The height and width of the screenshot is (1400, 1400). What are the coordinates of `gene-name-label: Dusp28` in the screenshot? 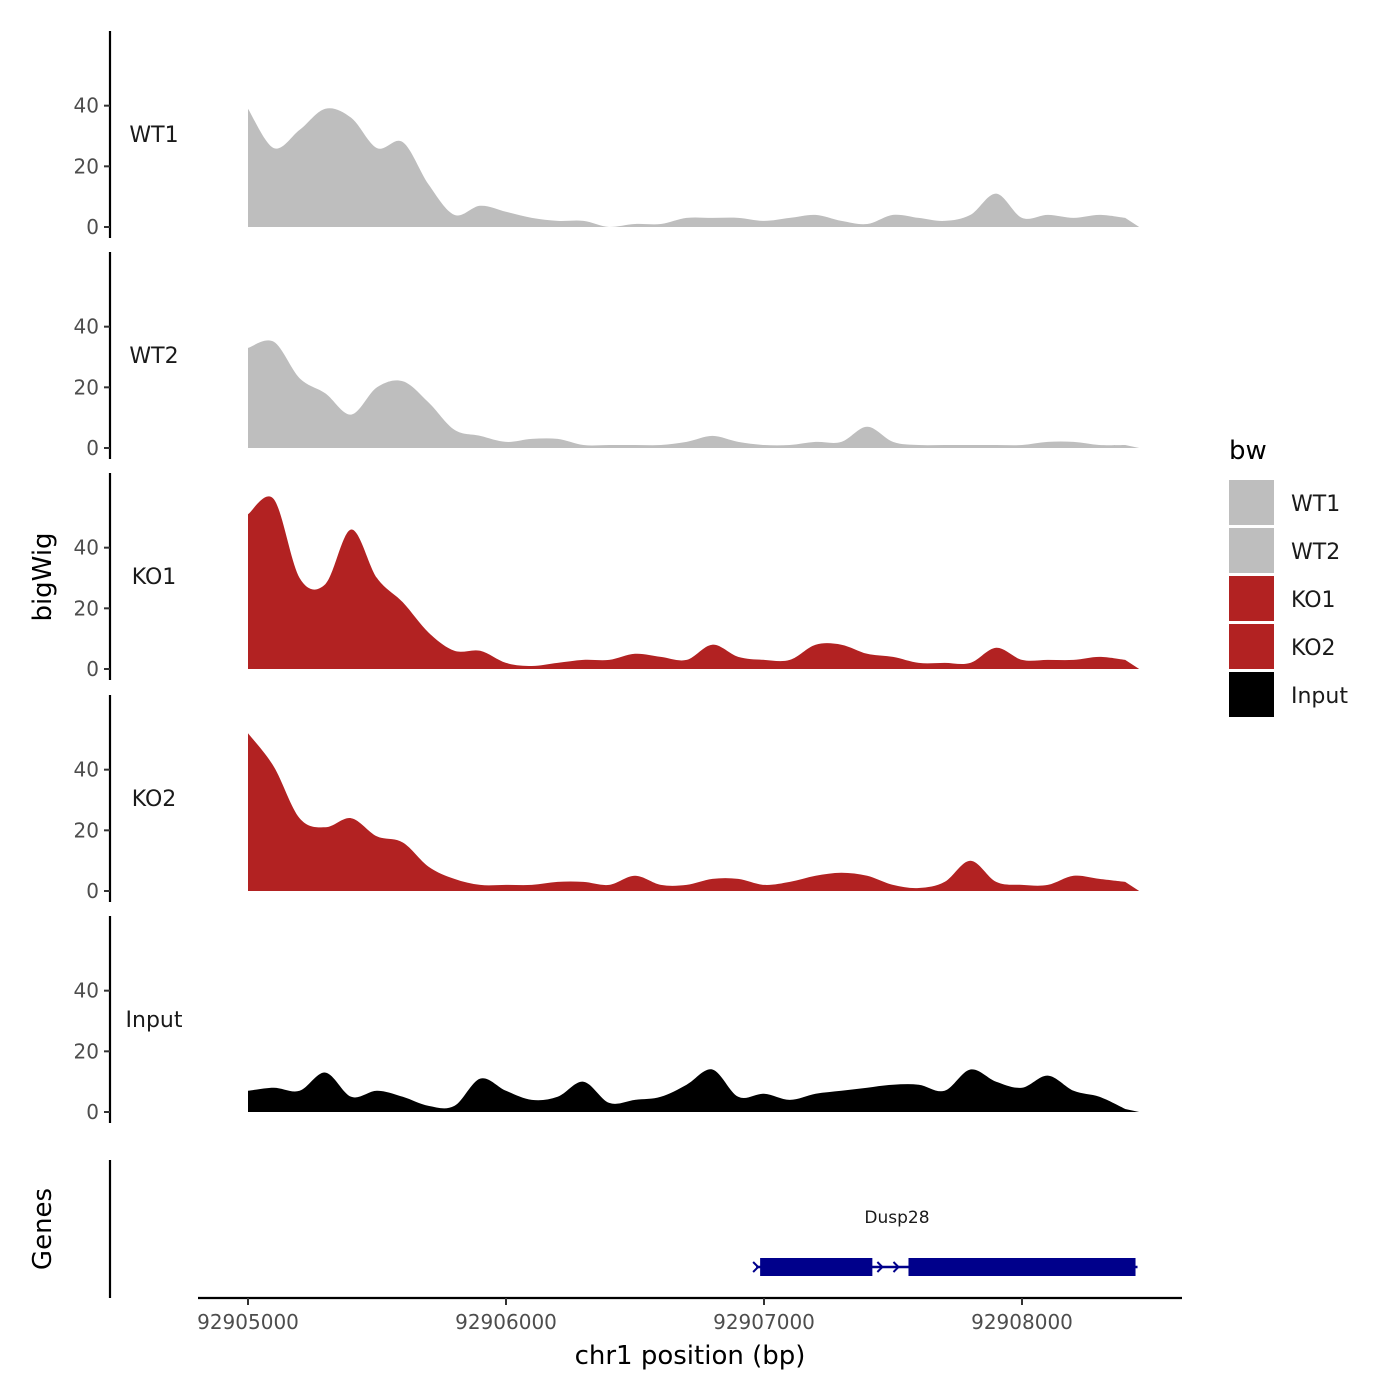 It's located at (896, 1218).